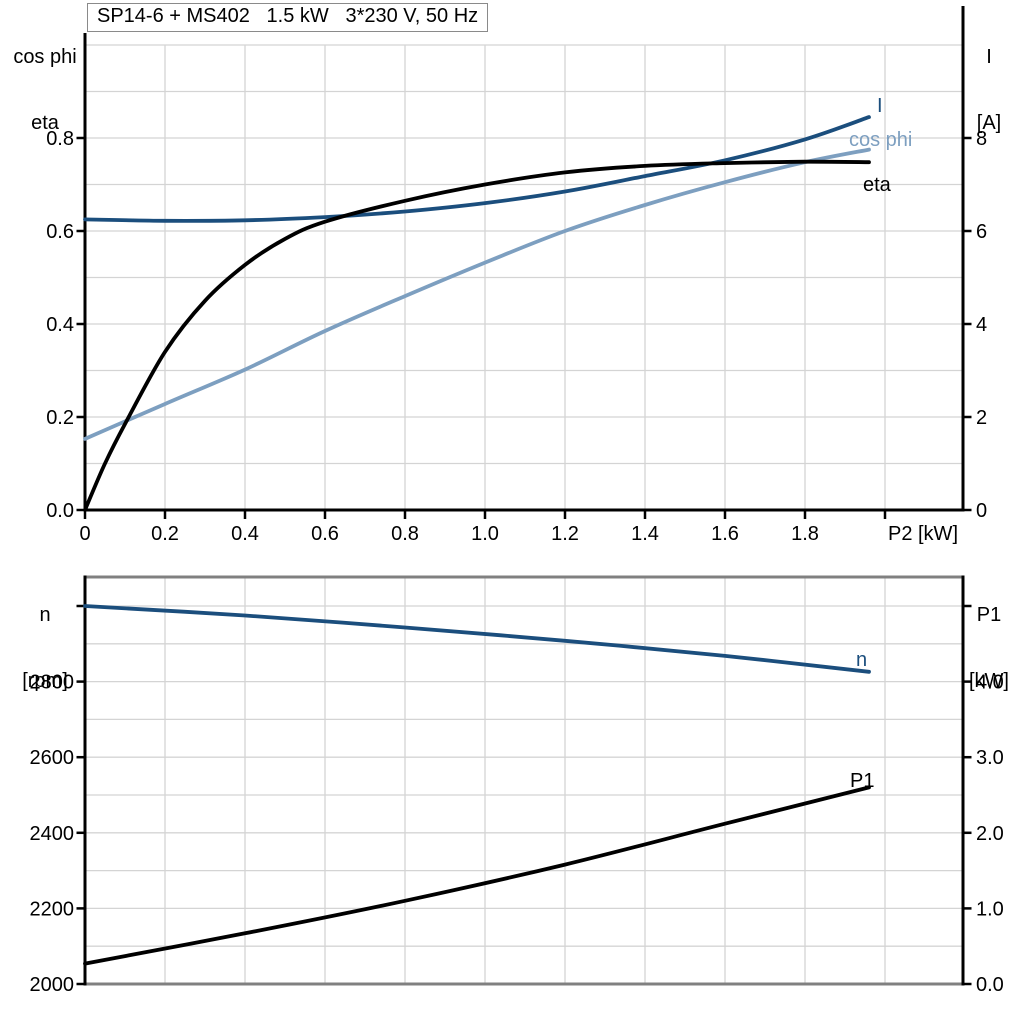  Describe the element at coordinates (565, 534) in the screenshot. I see `tick-label: 1.2` at that location.